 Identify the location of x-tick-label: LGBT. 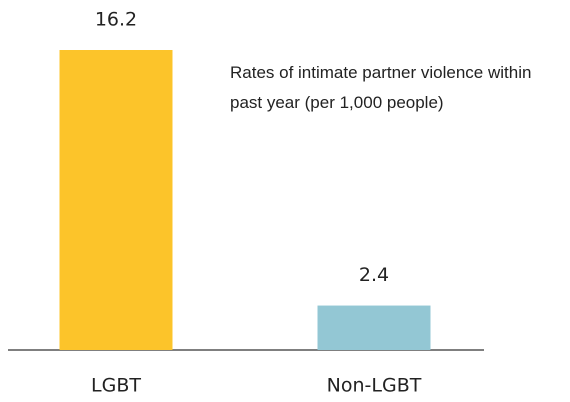
(116, 386).